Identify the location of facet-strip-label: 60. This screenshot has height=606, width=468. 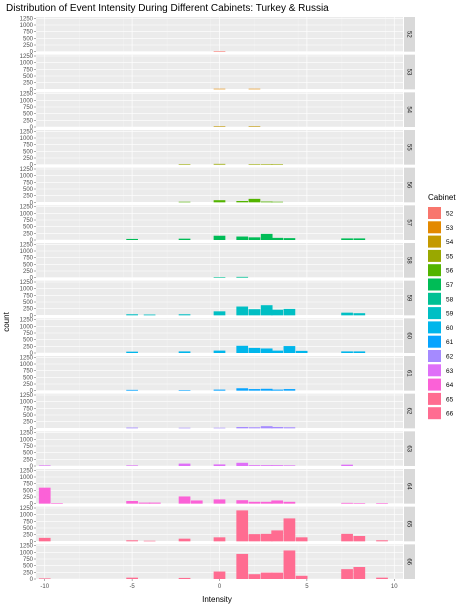
(409, 335).